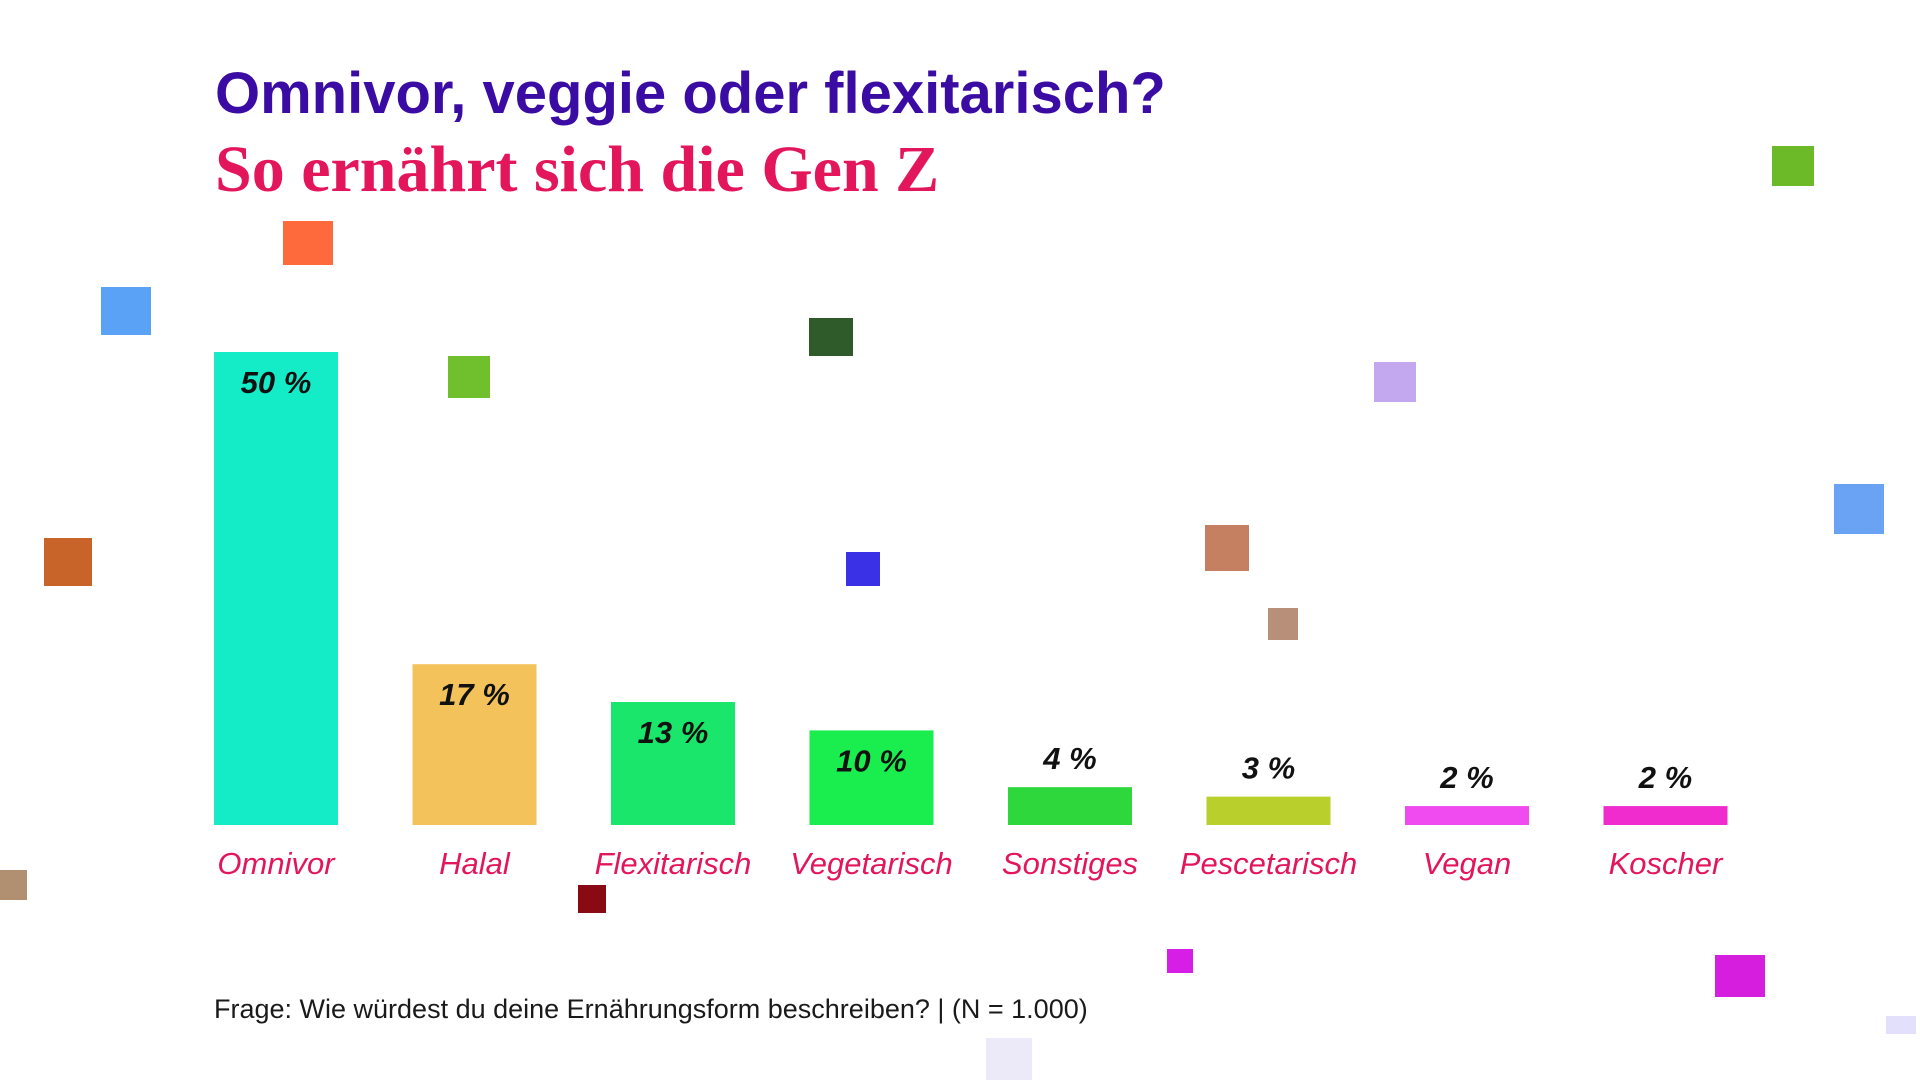 This screenshot has width=1920, height=1080. Describe the element at coordinates (1665, 815) in the screenshot. I see `bar-koscher` at that location.